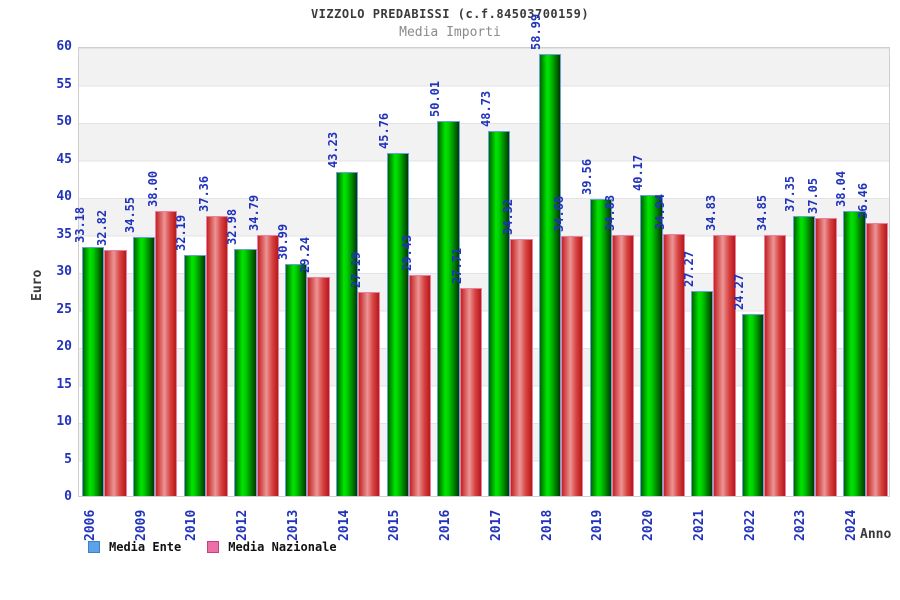  What do you see at coordinates (852, 525) in the screenshot?
I see `x-tick-2024: 2024` at bounding box center [852, 525].